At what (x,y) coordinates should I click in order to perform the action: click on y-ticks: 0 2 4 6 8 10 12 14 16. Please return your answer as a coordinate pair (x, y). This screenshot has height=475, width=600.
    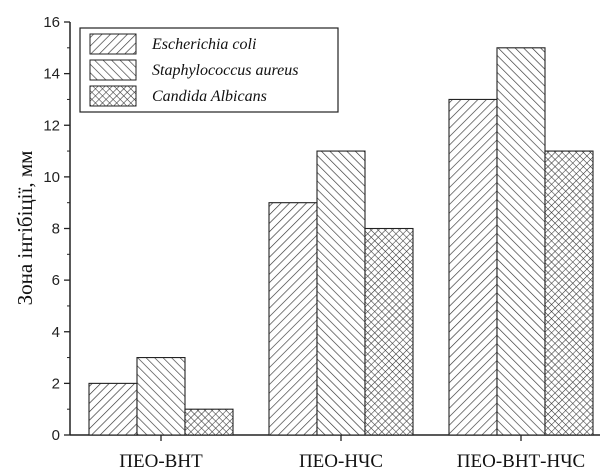
    Looking at the image, I should click on (56, 229).